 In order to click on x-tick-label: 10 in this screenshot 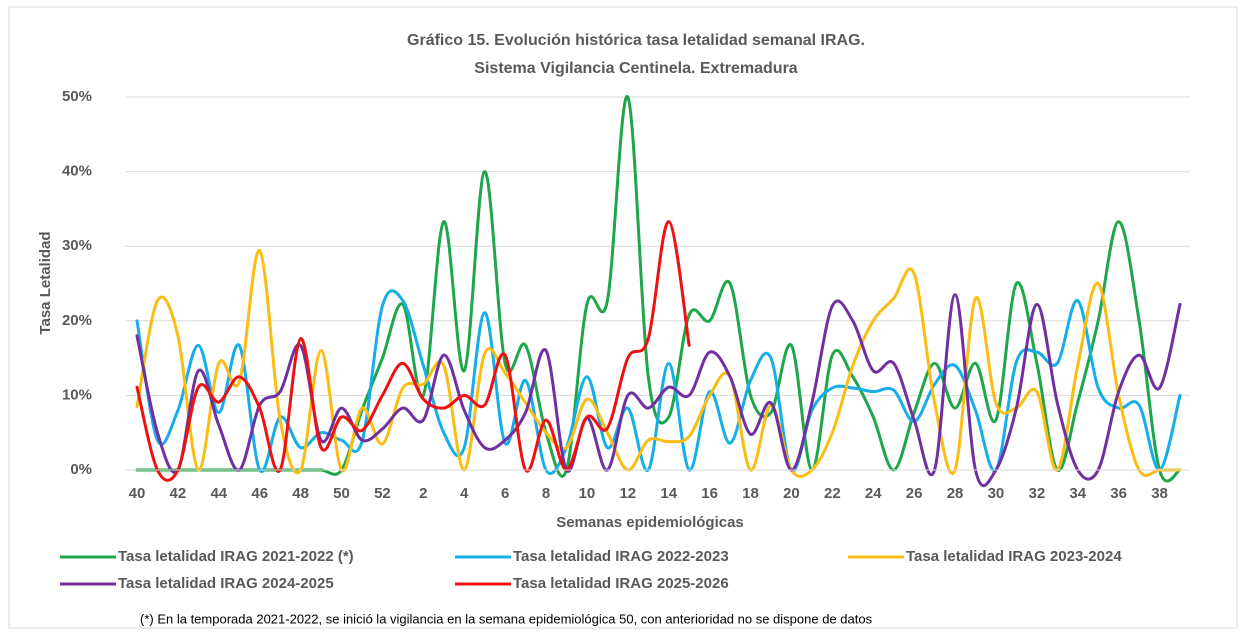, I will do `click(587, 493)`.